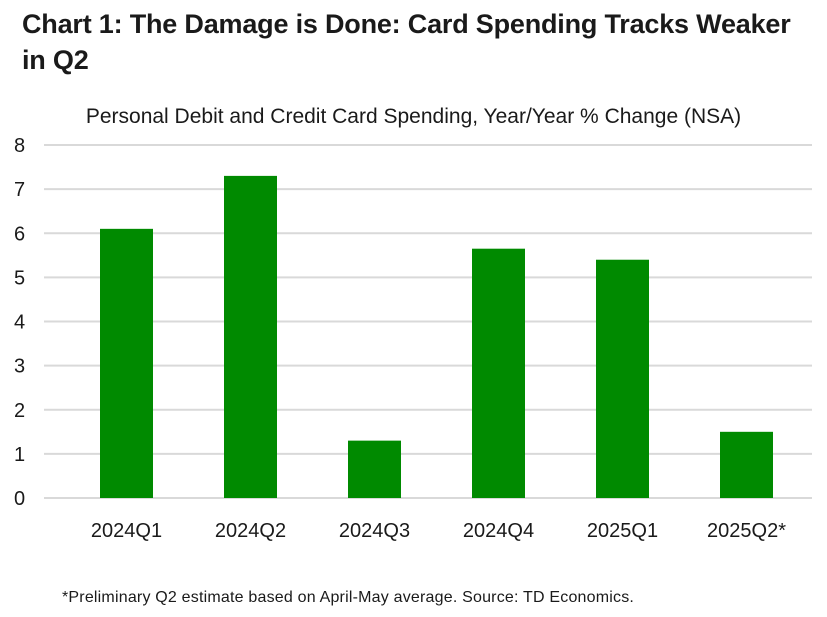 This screenshot has width=827, height=617. I want to click on bar-2025q1, so click(622, 378).